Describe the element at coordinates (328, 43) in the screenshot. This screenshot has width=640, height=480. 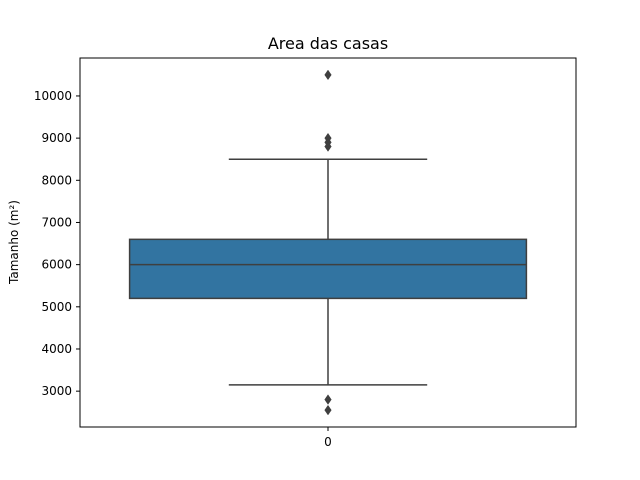
I see `chart-title: Area das casas` at that location.